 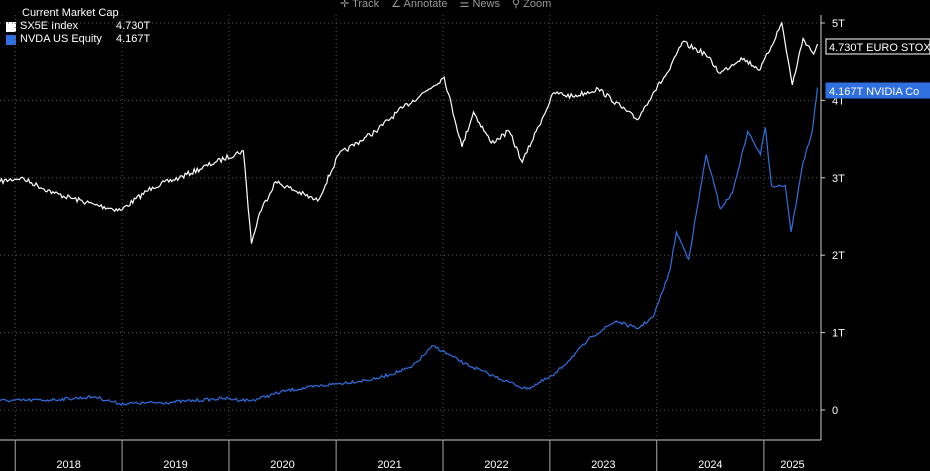 What do you see at coordinates (282, 465) in the screenshot?
I see `x-tick-label: 2020` at bounding box center [282, 465].